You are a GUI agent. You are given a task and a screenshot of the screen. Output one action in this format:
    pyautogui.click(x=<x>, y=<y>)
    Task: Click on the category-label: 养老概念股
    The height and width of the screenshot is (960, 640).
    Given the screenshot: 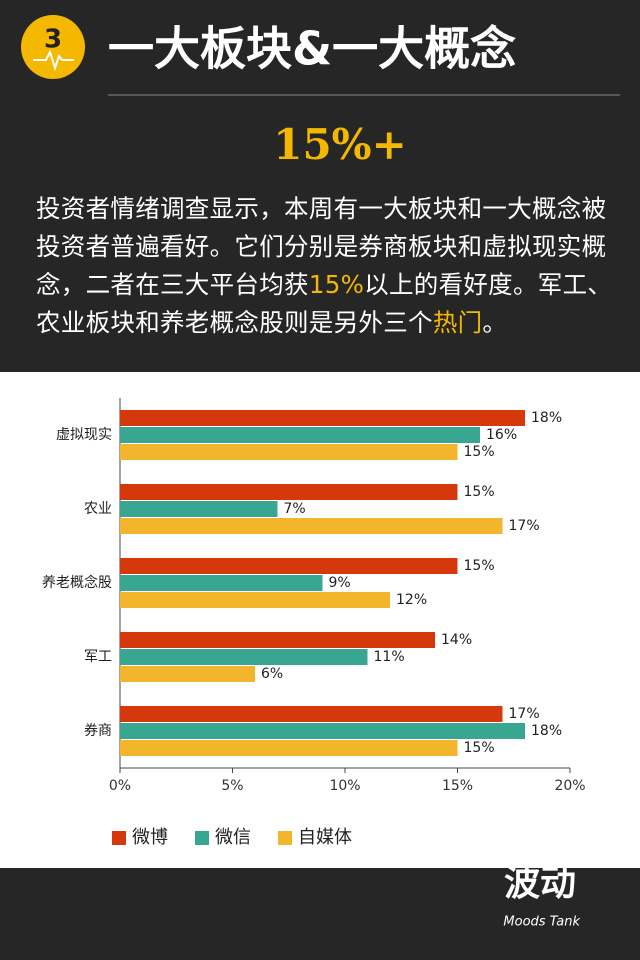 What is the action you would take?
    pyautogui.click(x=77, y=582)
    